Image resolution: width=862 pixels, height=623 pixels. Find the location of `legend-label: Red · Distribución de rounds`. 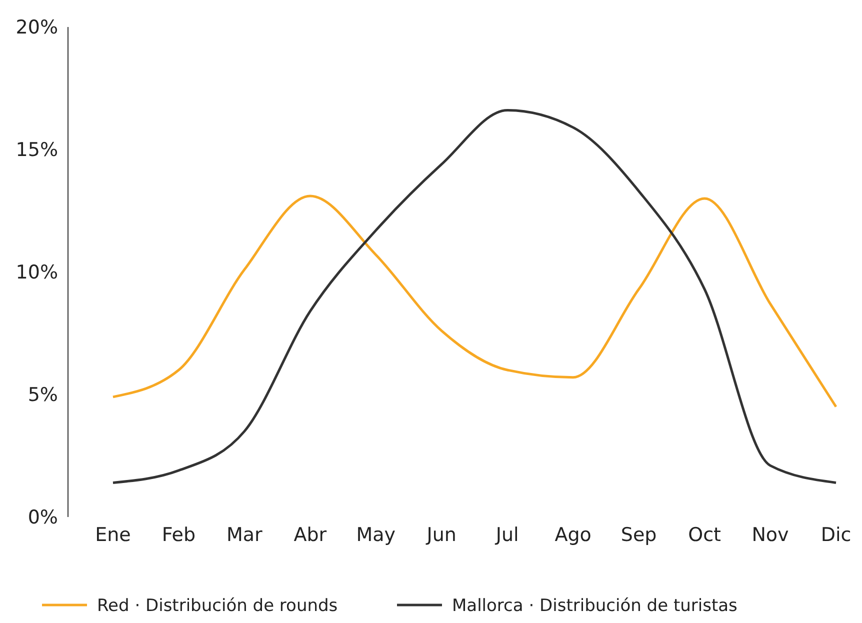

legend-label: Red · Distribución de rounds is located at coordinates (217, 606).